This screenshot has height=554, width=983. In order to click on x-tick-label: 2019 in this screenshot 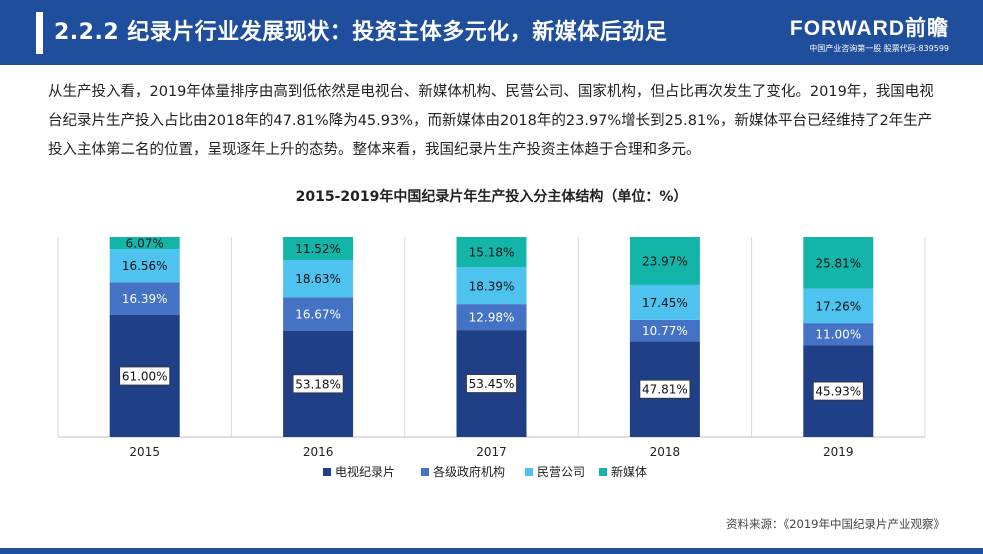, I will do `click(838, 452)`.